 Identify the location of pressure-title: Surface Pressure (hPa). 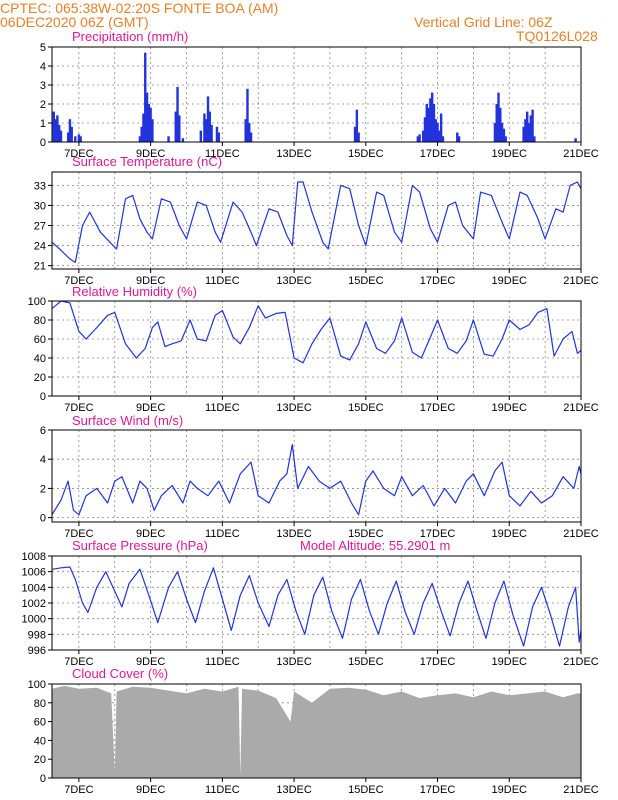
(140, 545).